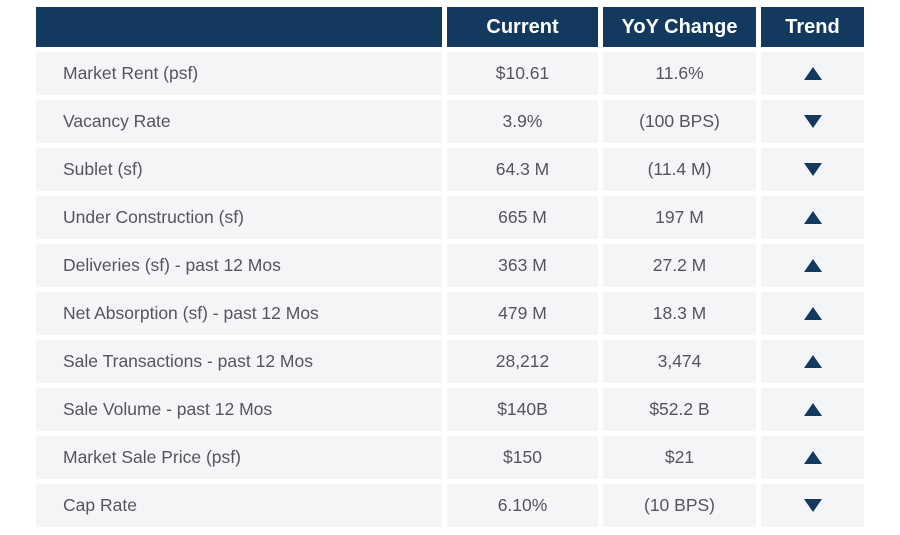  Describe the element at coordinates (679, 121) in the screenshot. I see `yoy-value: (100 BPS)` at that location.